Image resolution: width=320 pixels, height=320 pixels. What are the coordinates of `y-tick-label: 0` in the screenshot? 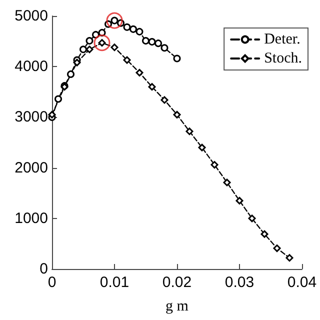 It's located at (44, 269).